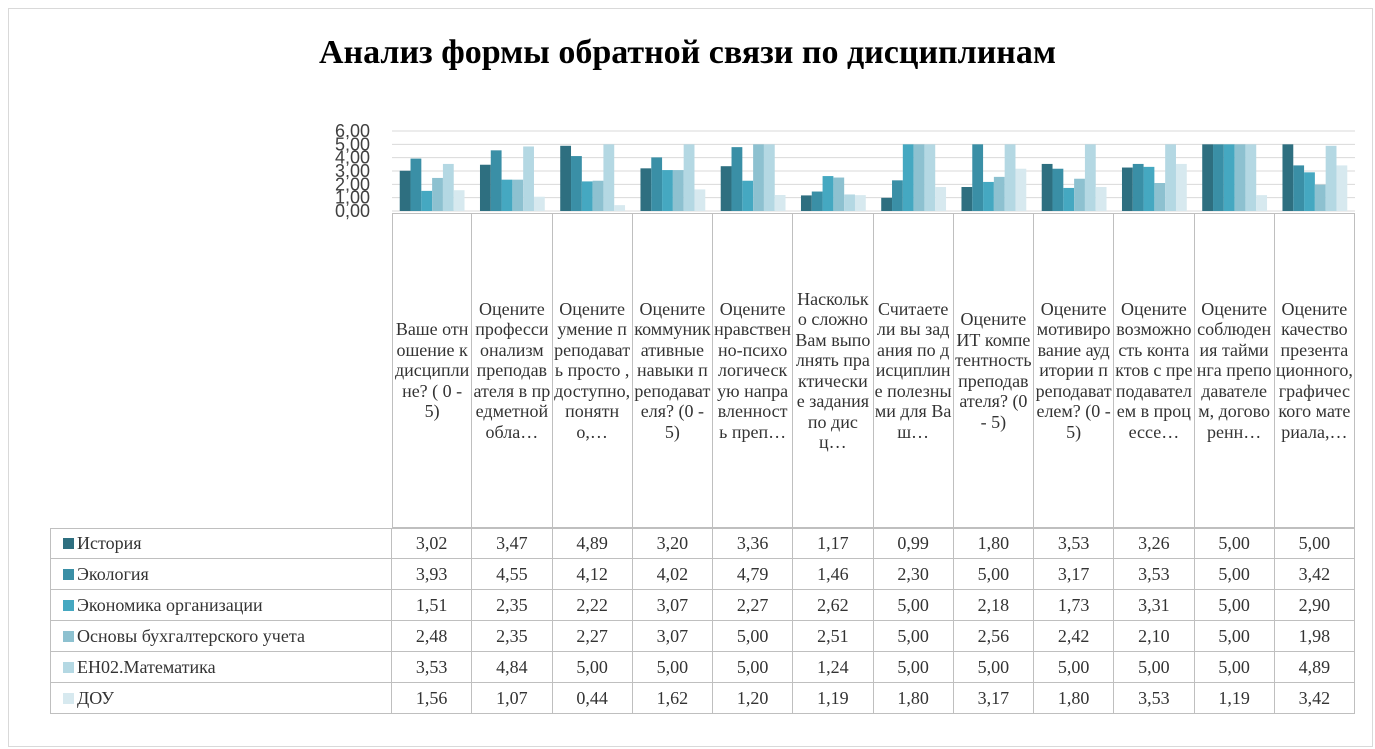  What do you see at coordinates (221, 667) in the screenshot?
I see `legend-entry: ЕН02.Математика` at bounding box center [221, 667].